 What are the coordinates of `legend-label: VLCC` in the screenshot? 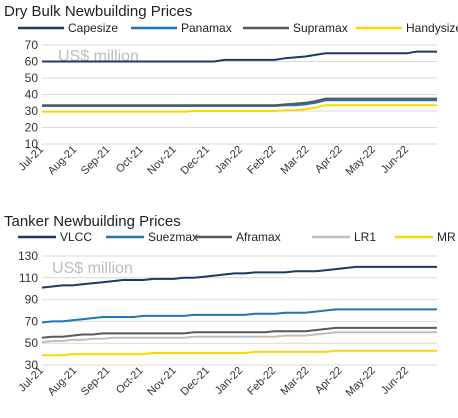 It's located at (76, 237).